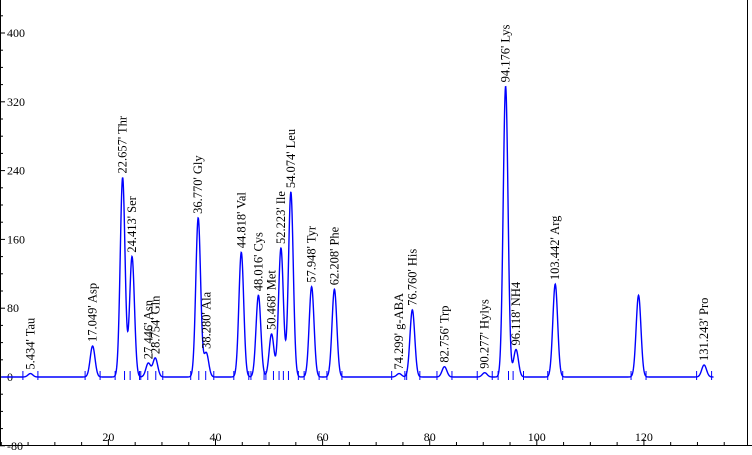  What do you see at coordinates (291, 158) in the screenshot?
I see `peak-label: 54.074' Leu` at bounding box center [291, 158].